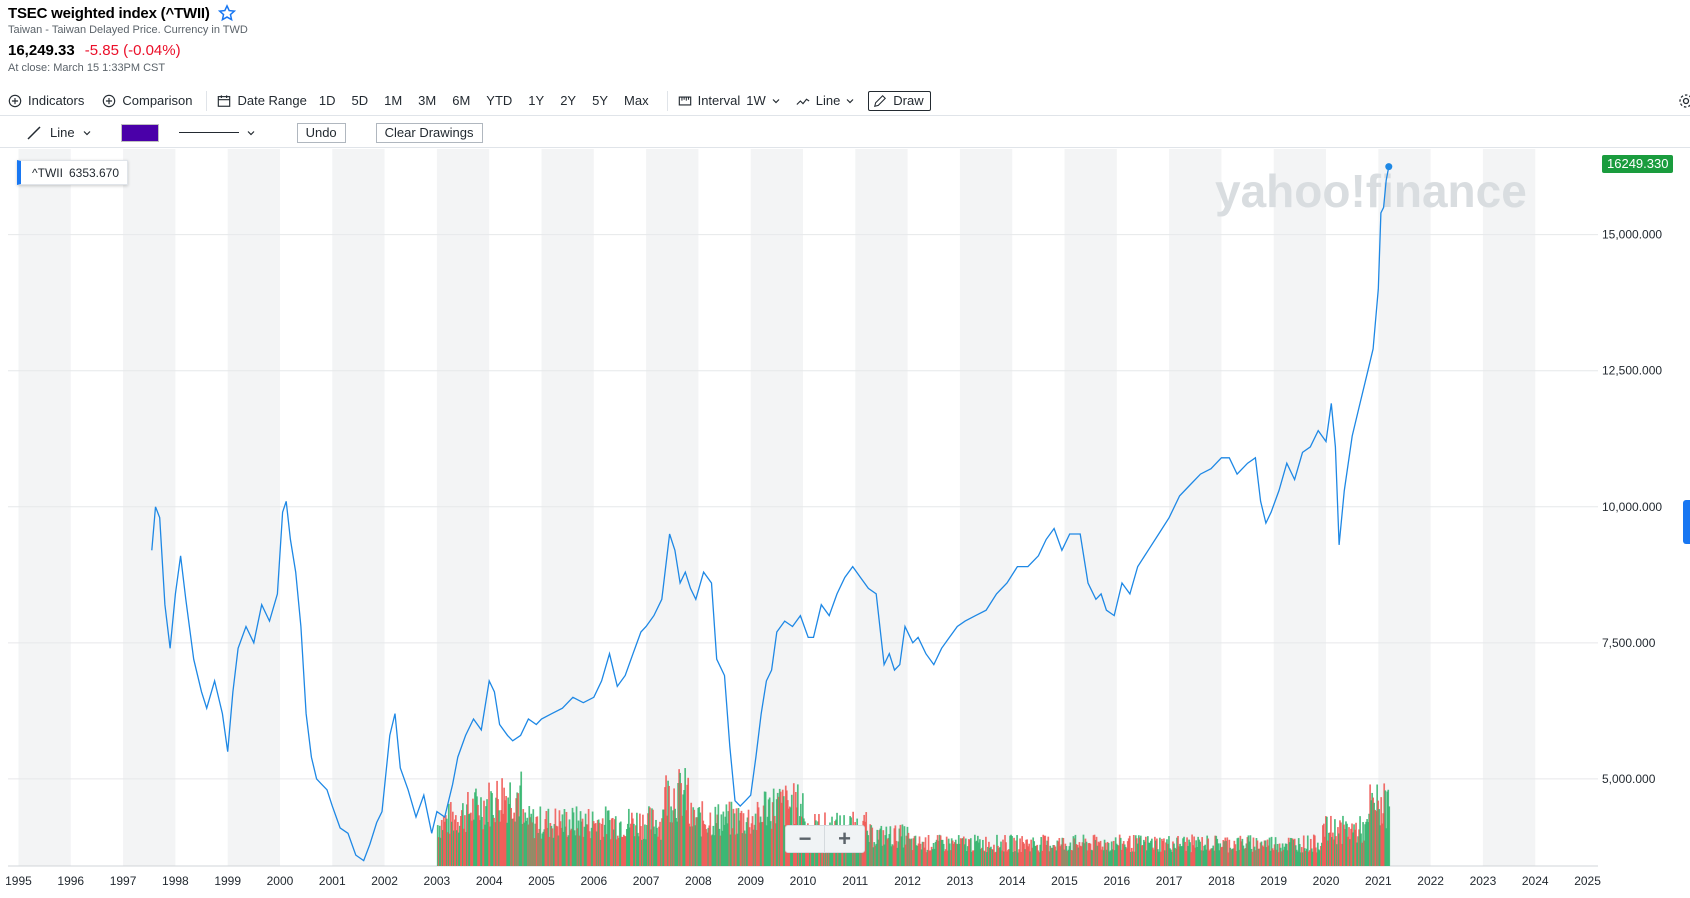  I want to click on range-5y-button: 5Y, so click(600, 100).